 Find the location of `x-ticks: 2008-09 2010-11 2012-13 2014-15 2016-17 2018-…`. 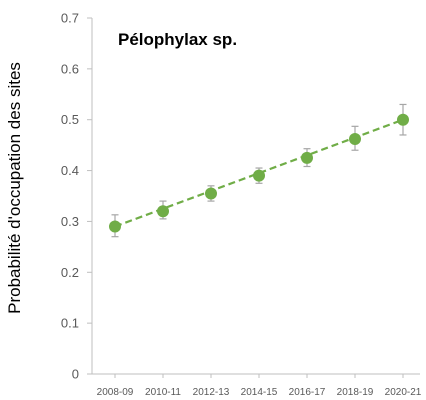

x-ticks: 2008-09 2010-11 2012-13 2014-15 2016-17 2018-… is located at coordinates (259, 386).